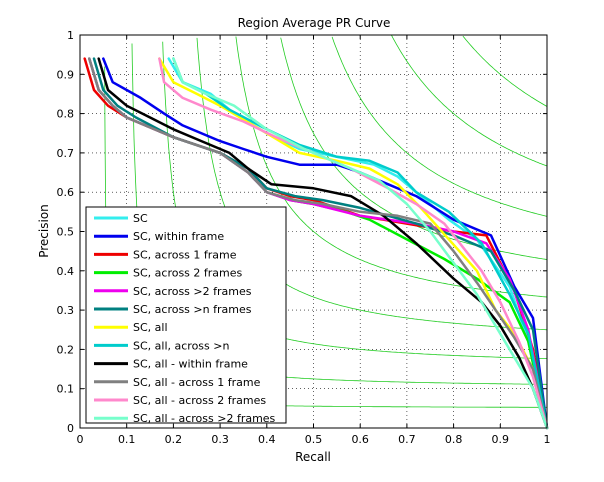 The height and width of the screenshot is (482, 604). Describe the element at coordinates (192, 309) in the screenshot. I see `legend-label: SC, across >n frames` at that location.